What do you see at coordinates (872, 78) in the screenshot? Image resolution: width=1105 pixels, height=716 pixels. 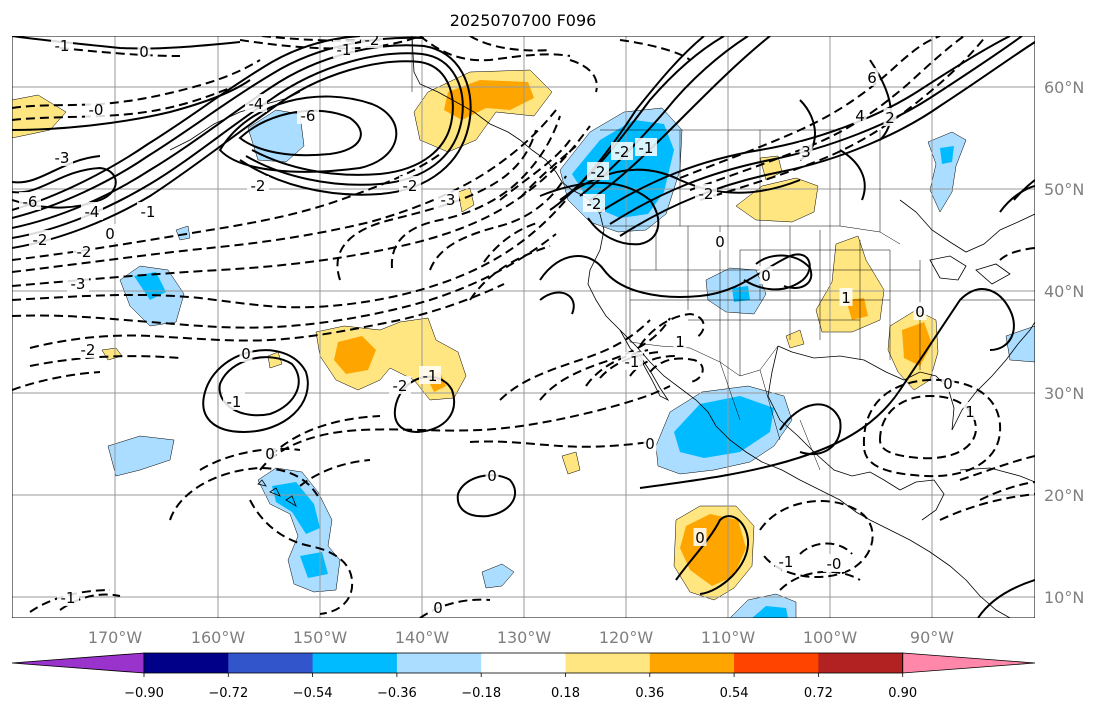 I see `contour-label: 6` at bounding box center [872, 78].